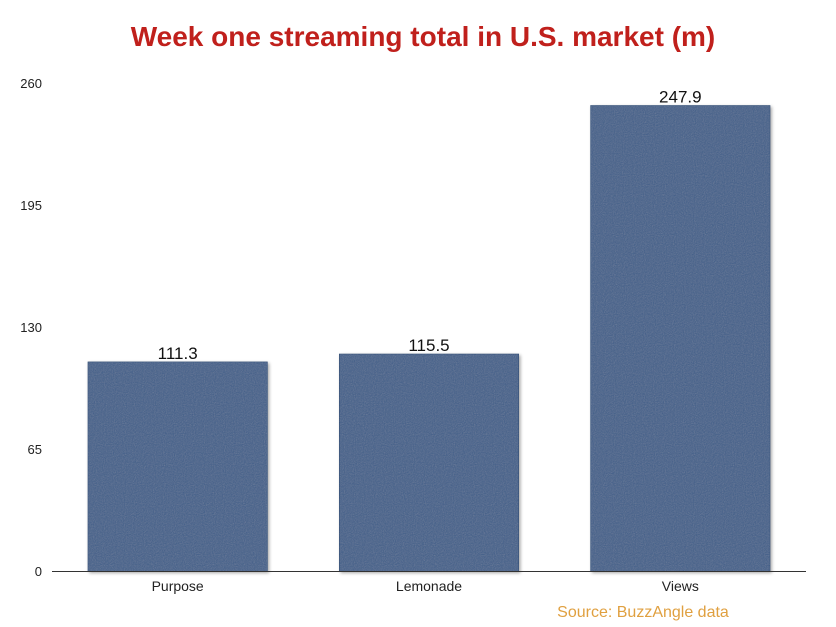 This screenshot has width=836, height=627. What do you see at coordinates (38, 571) in the screenshot?
I see `y-tick-label: 0` at bounding box center [38, 571].